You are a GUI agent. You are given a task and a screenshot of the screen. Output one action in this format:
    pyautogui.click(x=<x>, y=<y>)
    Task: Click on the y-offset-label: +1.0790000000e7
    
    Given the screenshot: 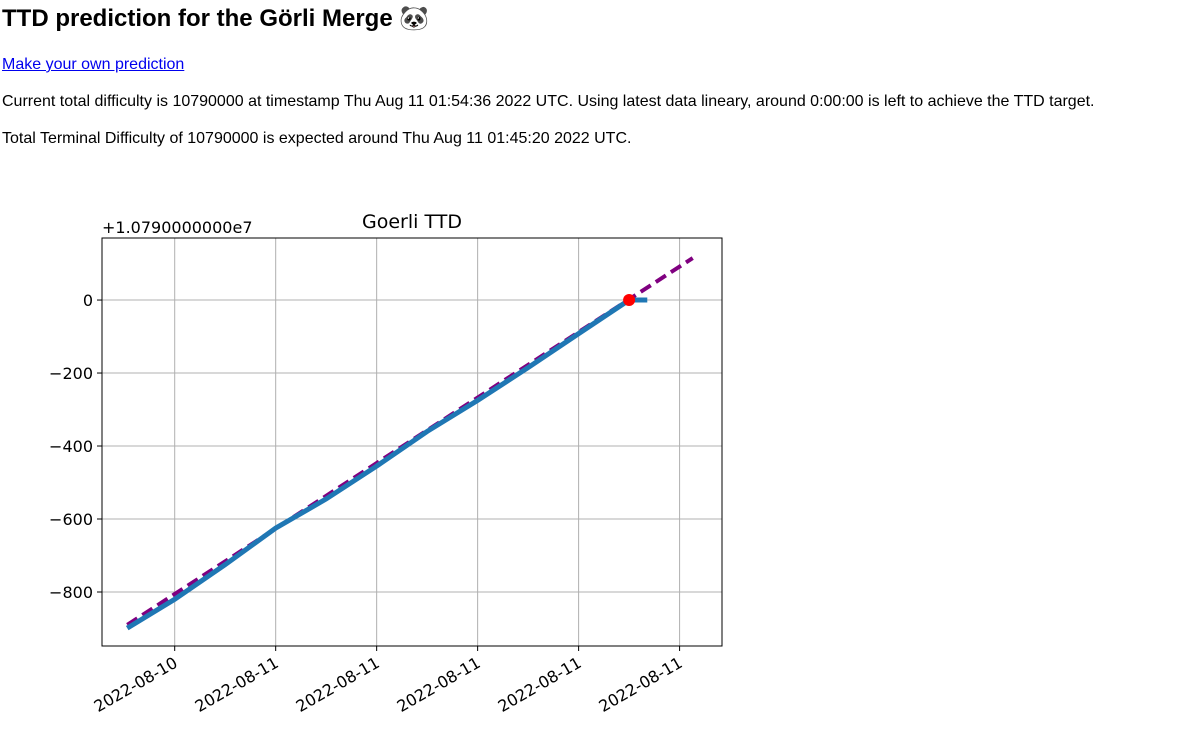 What is the action you would take?
    pyautogui.click(x=177, y=227)
    